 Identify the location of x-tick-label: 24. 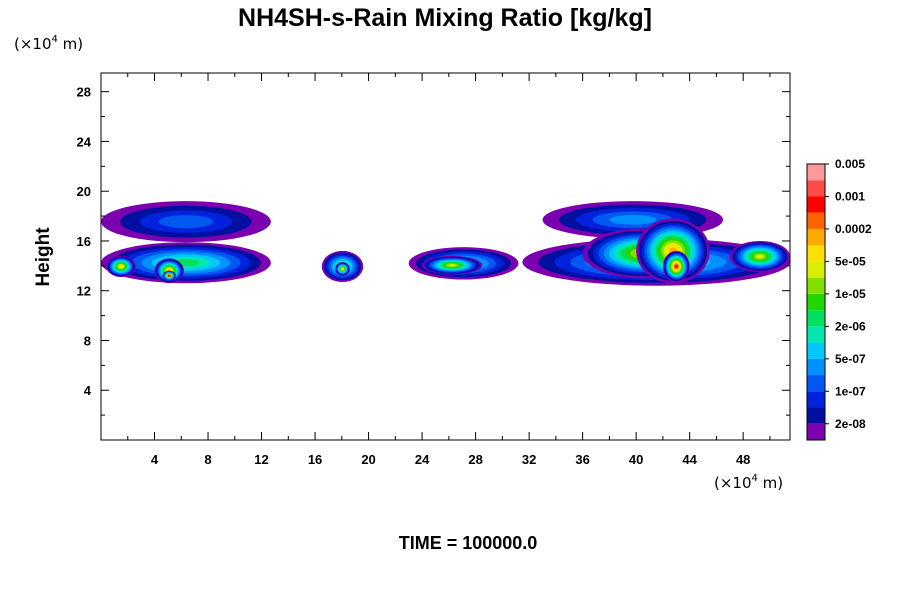
(422, 459).